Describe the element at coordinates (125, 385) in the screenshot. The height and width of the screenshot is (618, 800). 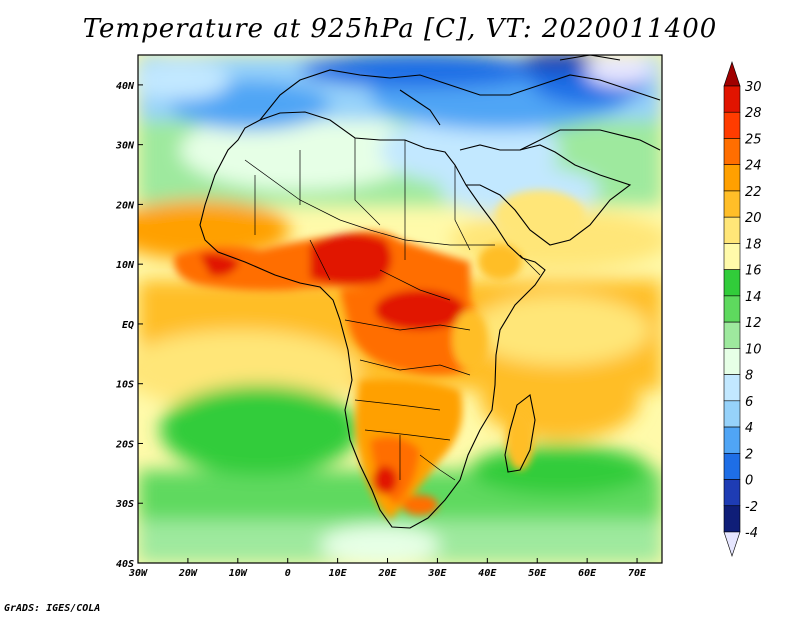
I see `lat-tick-label: 10S` at that location.